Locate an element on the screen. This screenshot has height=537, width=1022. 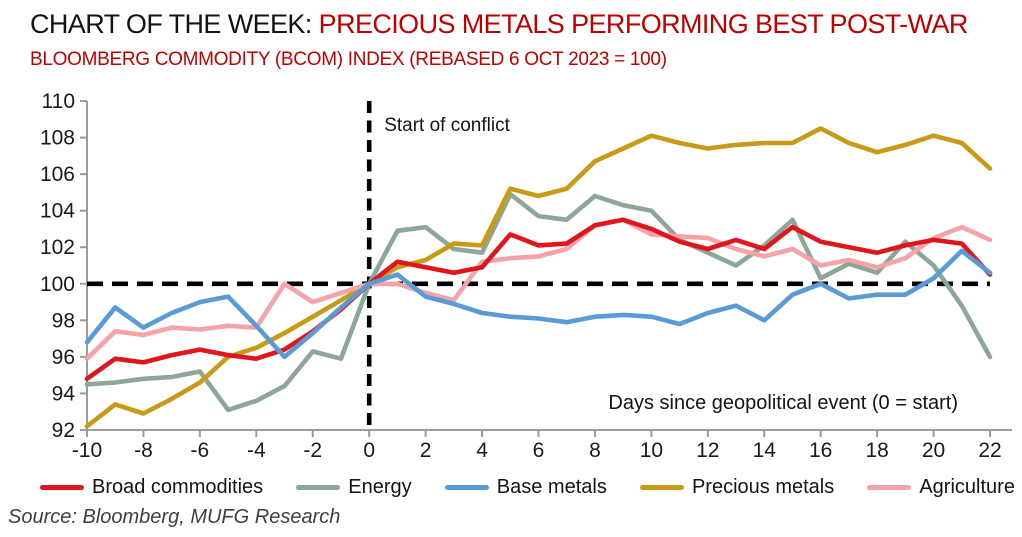
legend-label-broad-commodities: Broad commodities is located at coordinates (178, 487).